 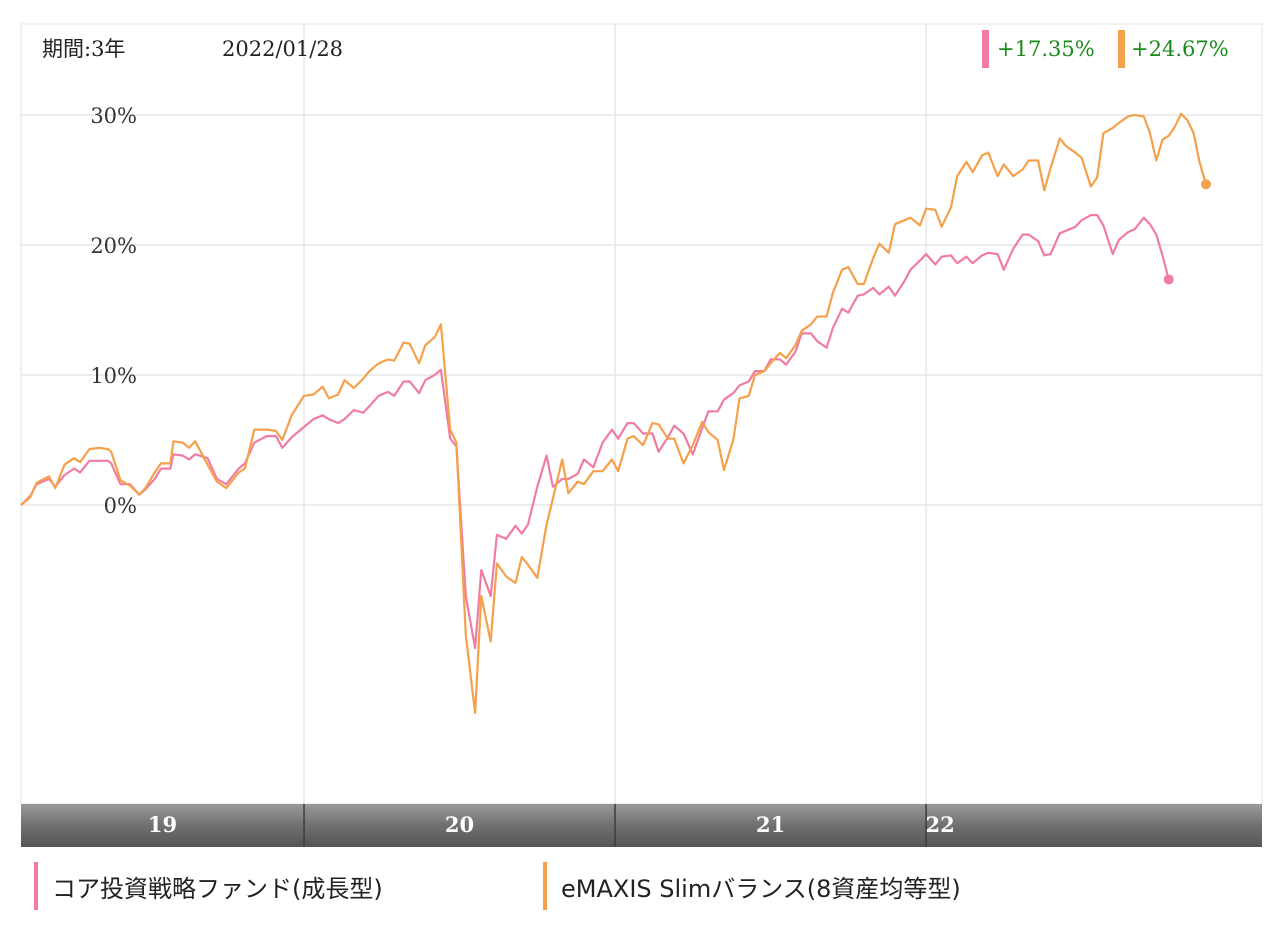 I want to click on legend-item-1: コア投資戦略ファンド(成長型), so click(x=208, y=886).